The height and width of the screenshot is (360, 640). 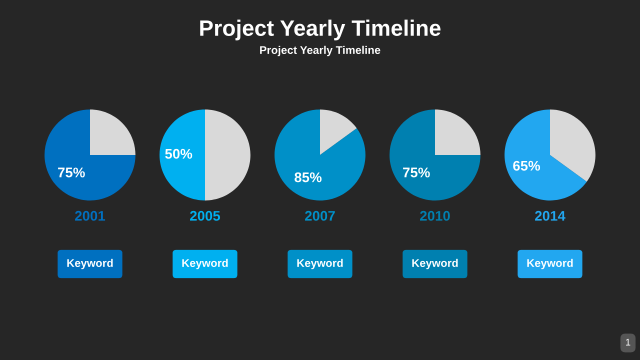 I want to click on text: 2007, so click(x=320, y=215).